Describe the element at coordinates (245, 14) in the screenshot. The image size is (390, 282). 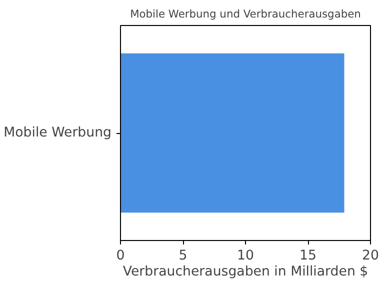
I see `chart-title: Mobile Werbung und Verbraucherausgaben` at that location.